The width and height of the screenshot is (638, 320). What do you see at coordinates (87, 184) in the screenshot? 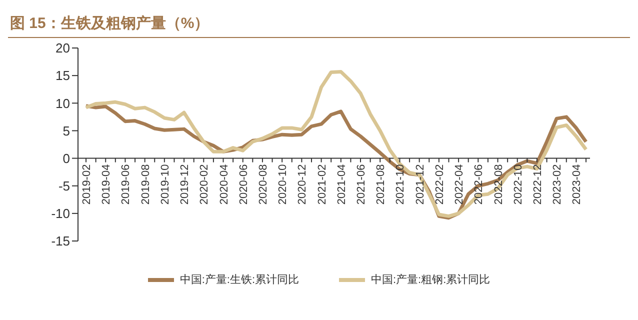
I see `x-tick-label: 2019-02` at bounding box center [87, 184].